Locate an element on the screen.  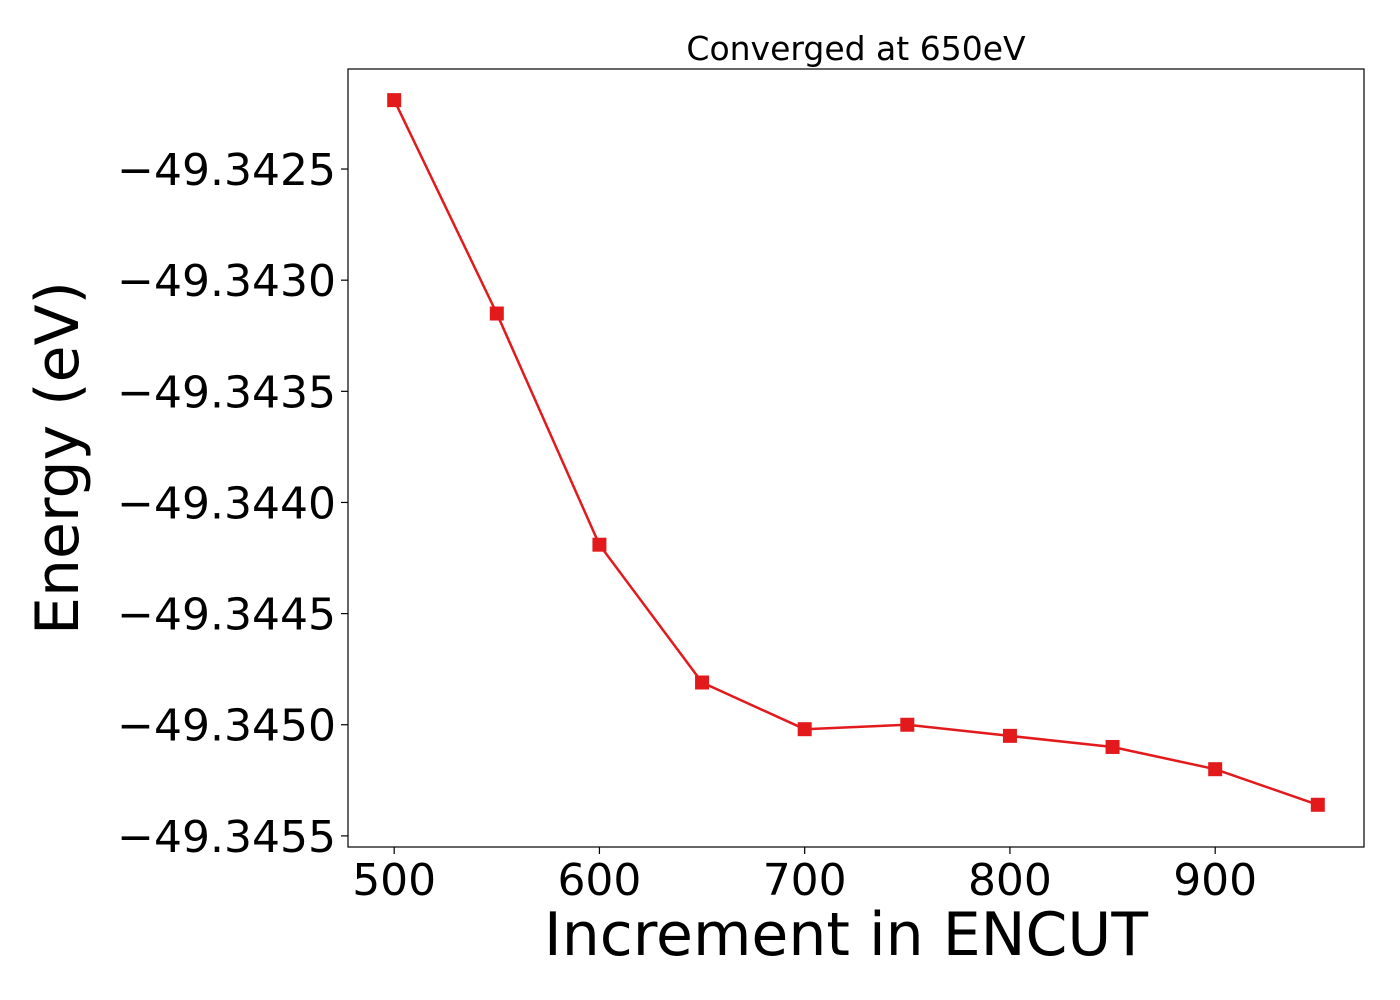
x-axis-ticks: 500 600 700 800 900 is located at coordinates (804, 876).